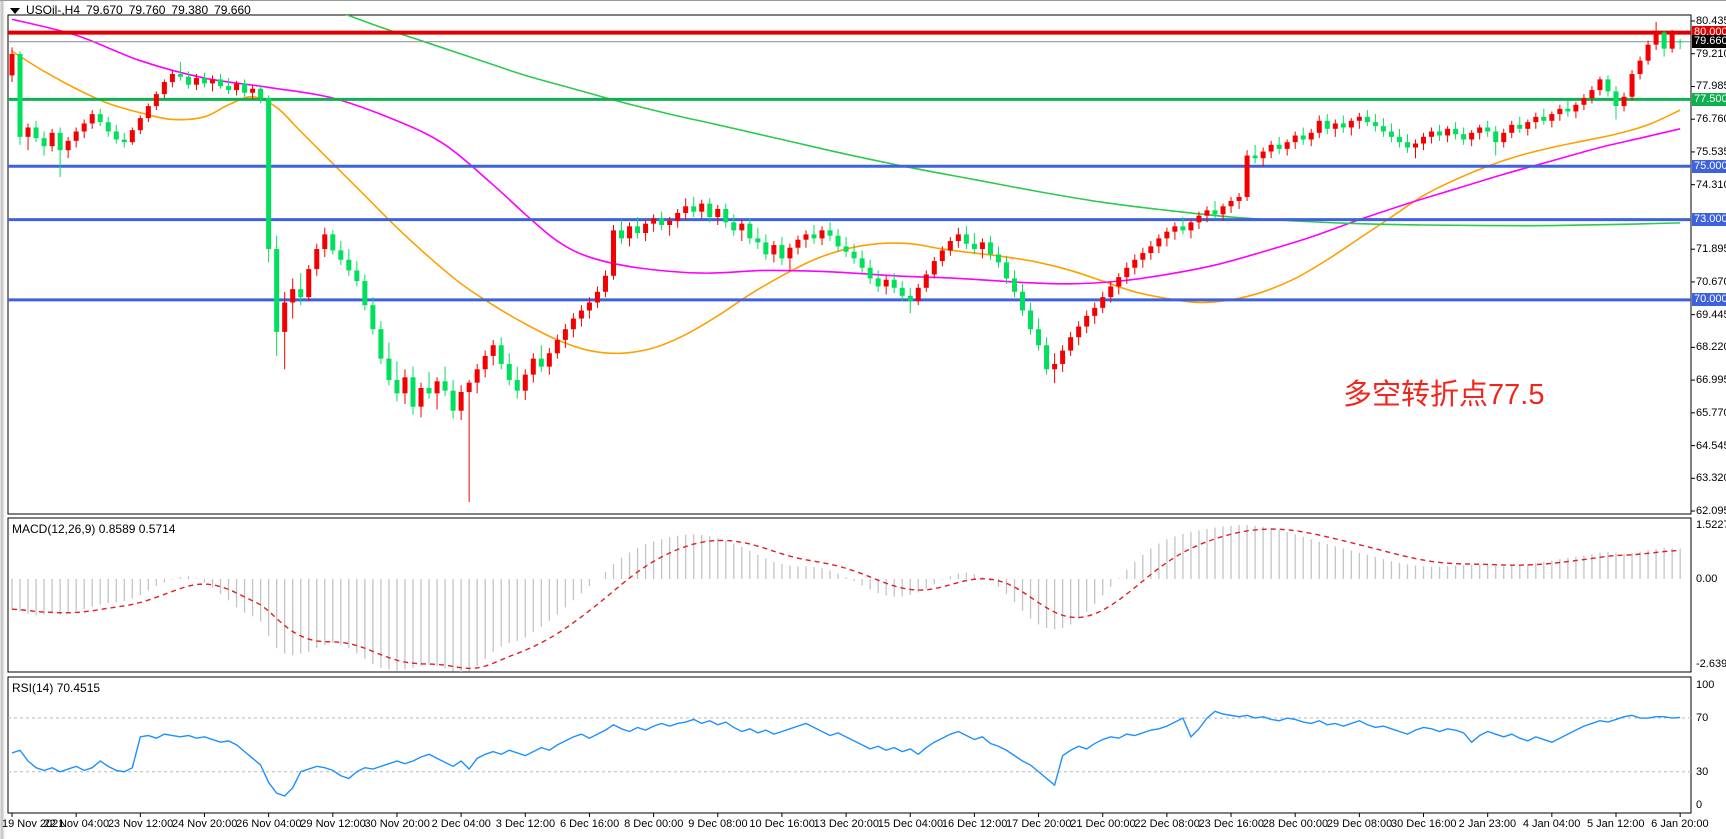  Describe the element at coordinates (1711, 86) in the screenshot. I see `price-tick-label: 77.985` at that location.